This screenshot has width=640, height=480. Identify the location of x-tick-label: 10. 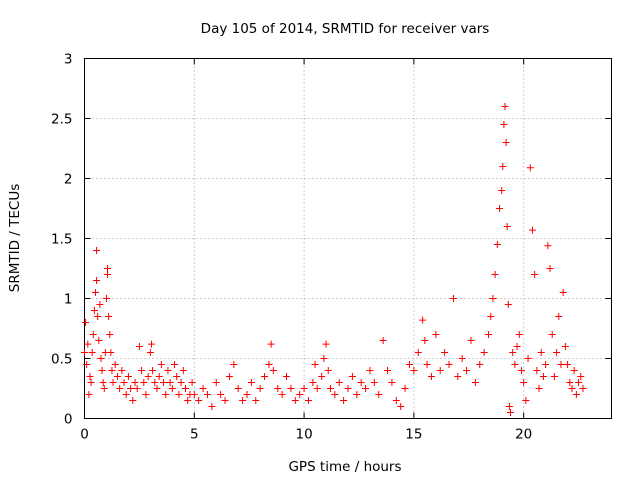
(303, 435).